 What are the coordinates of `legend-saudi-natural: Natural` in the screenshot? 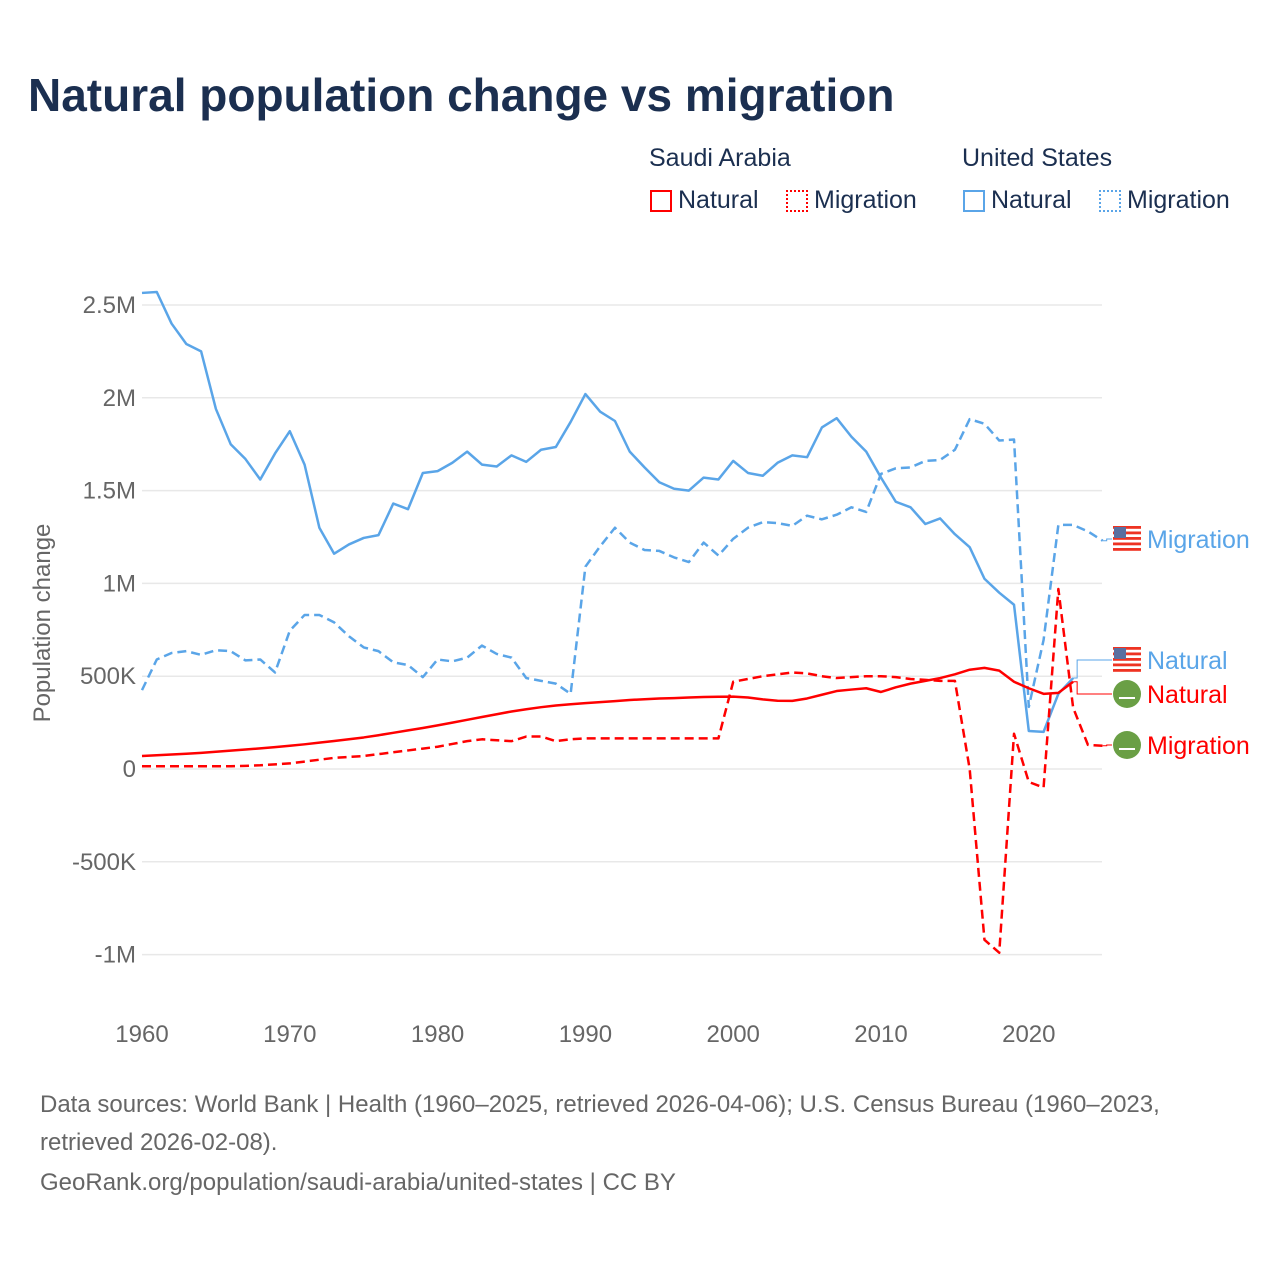 It's located at (704, 200).